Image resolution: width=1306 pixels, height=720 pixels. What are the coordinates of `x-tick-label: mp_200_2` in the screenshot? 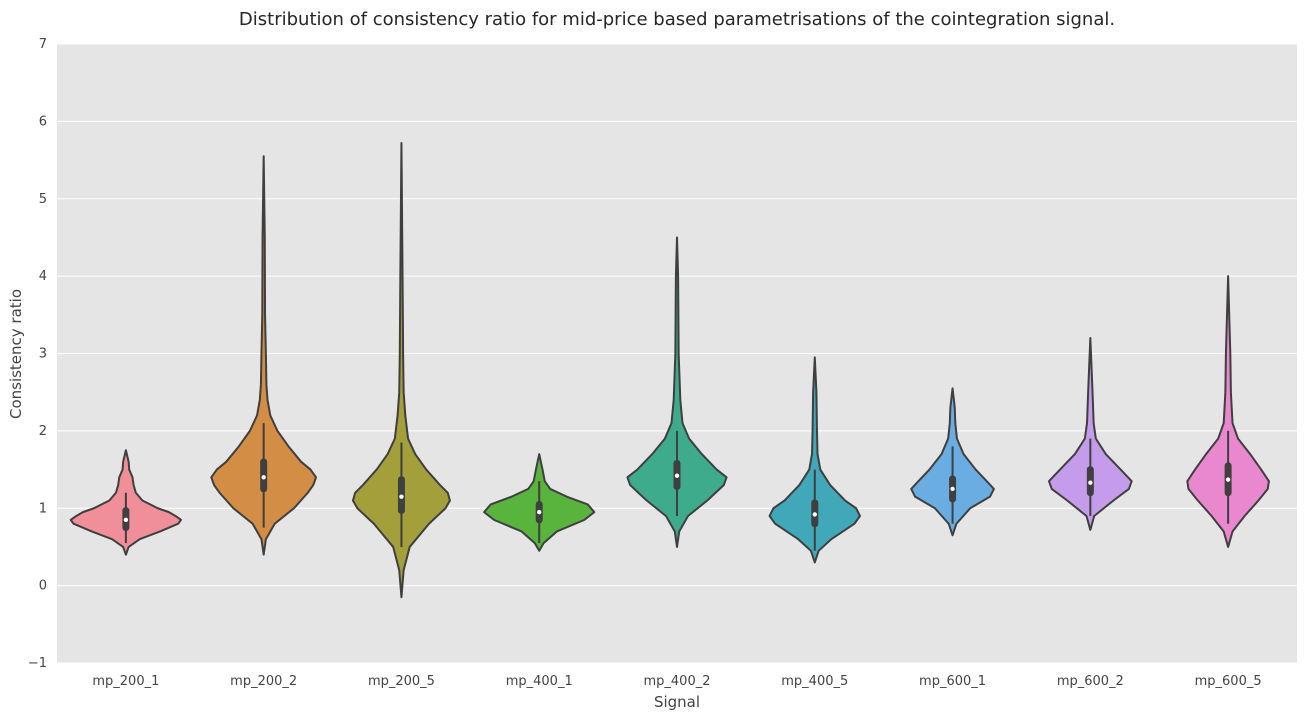 It's located at (263, 681).